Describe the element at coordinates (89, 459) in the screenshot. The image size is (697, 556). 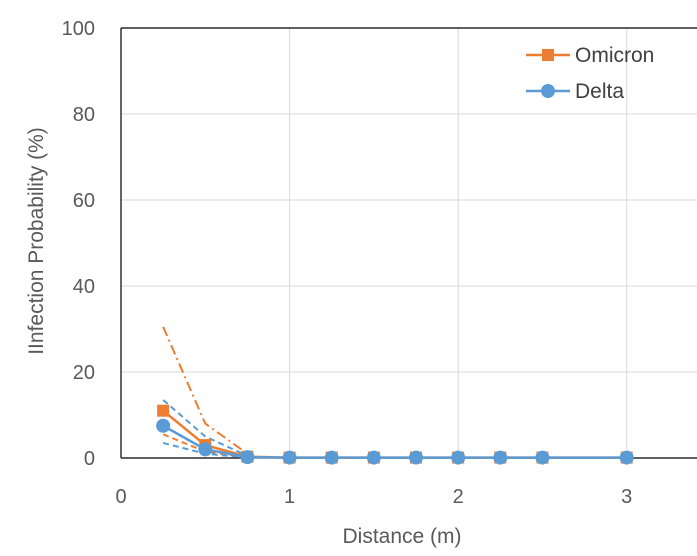
I see `y-tick-label-0: 0` at that location.